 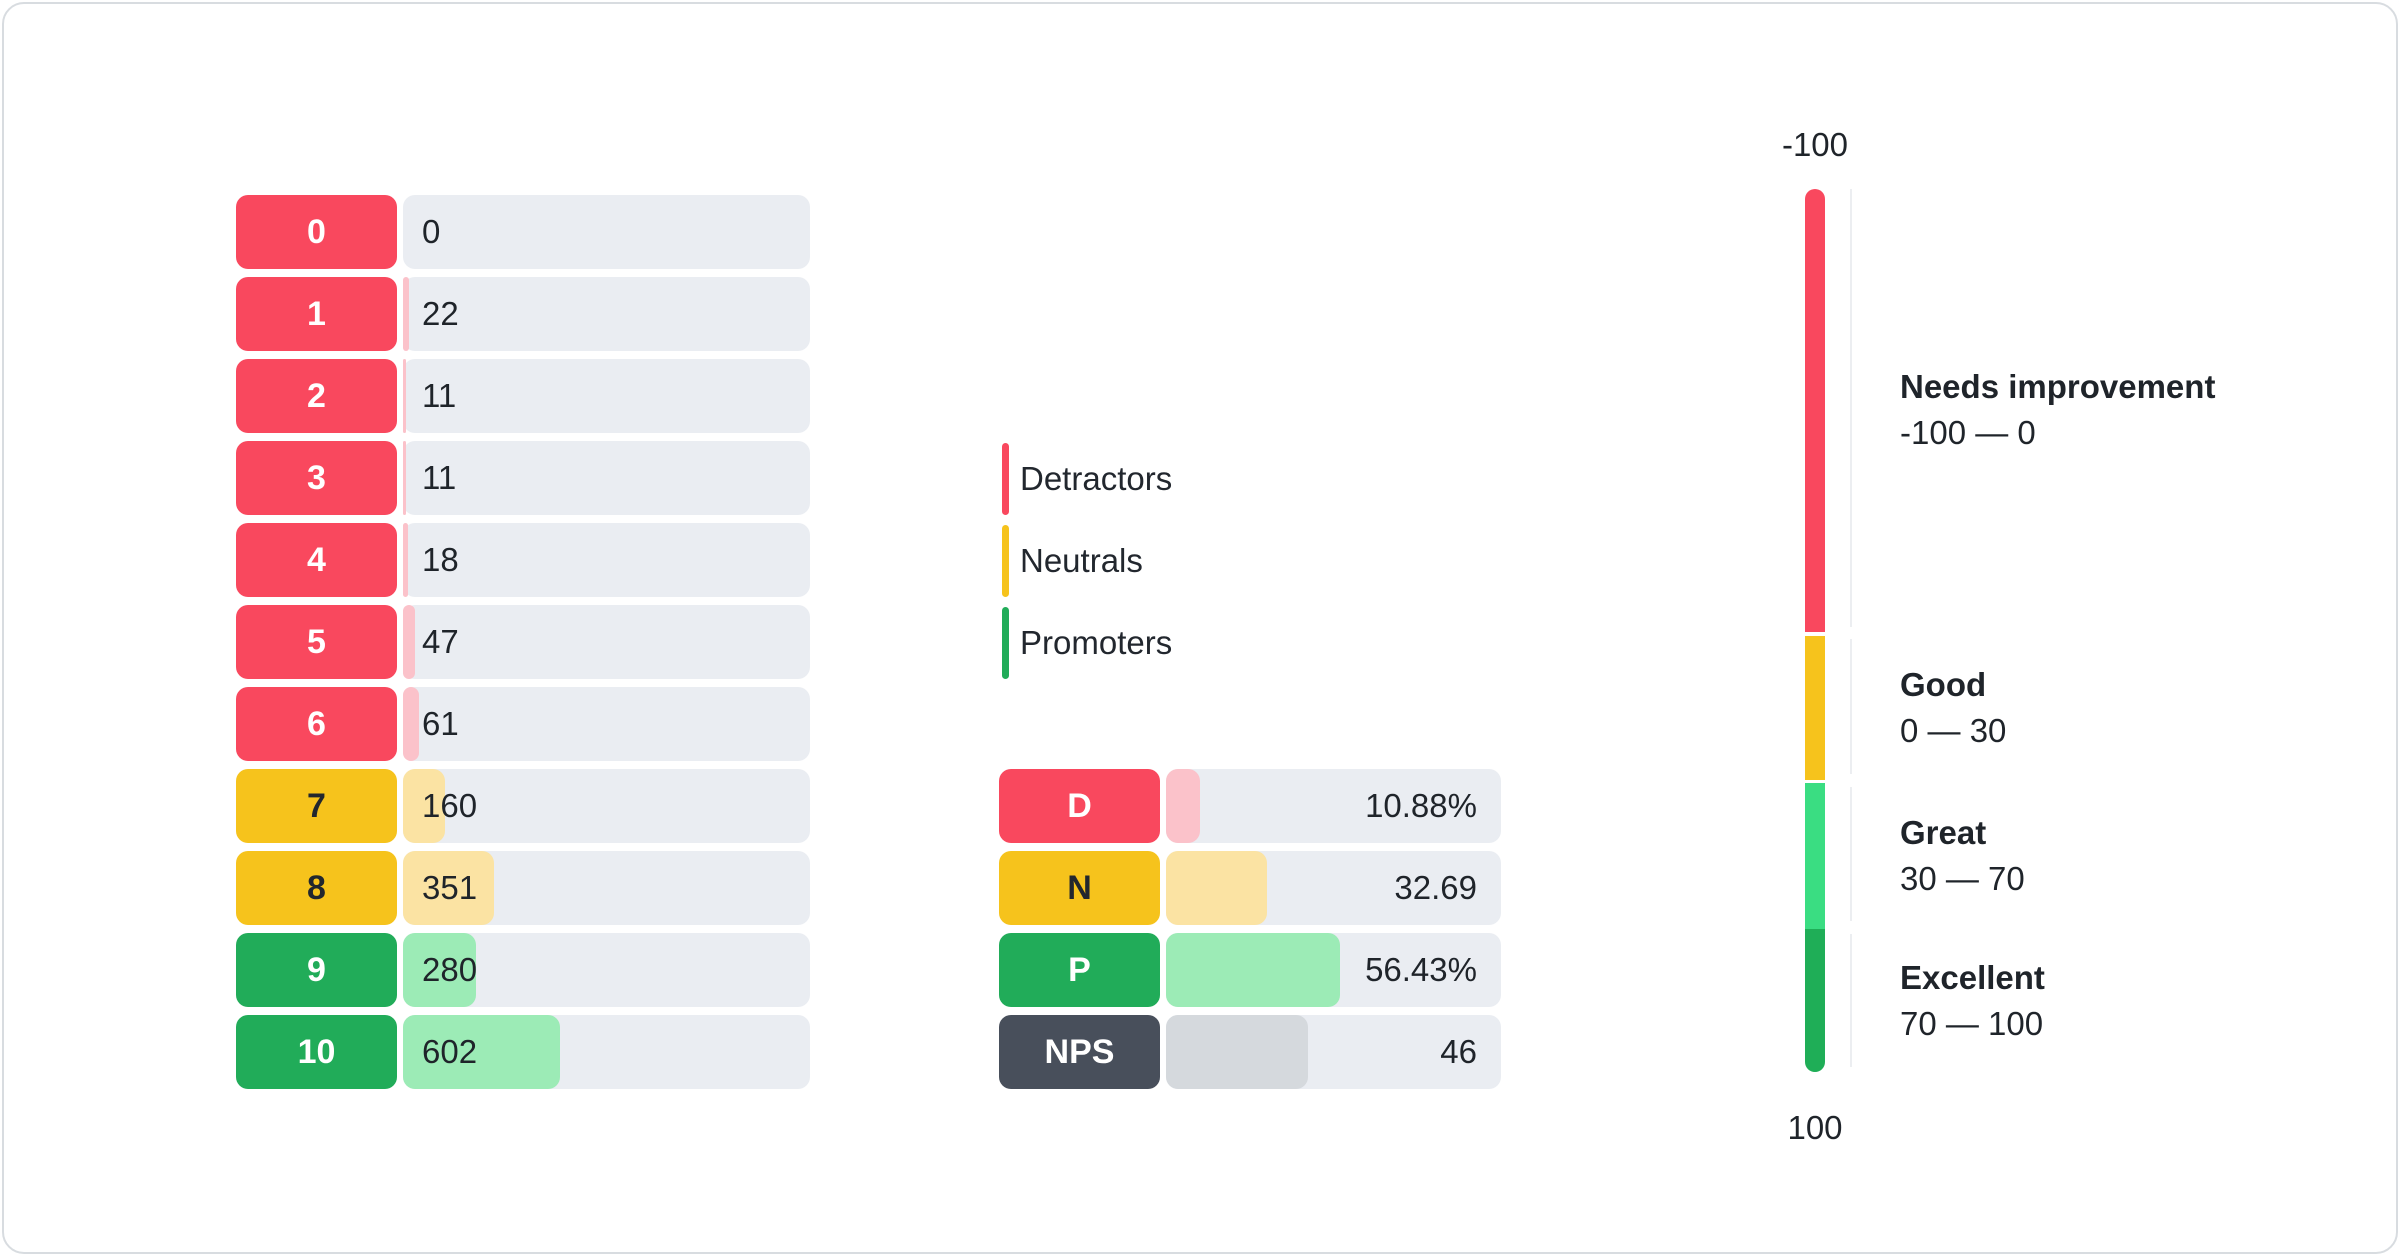 I want to click on summary-badge: D, so click(x=1079, y=806).